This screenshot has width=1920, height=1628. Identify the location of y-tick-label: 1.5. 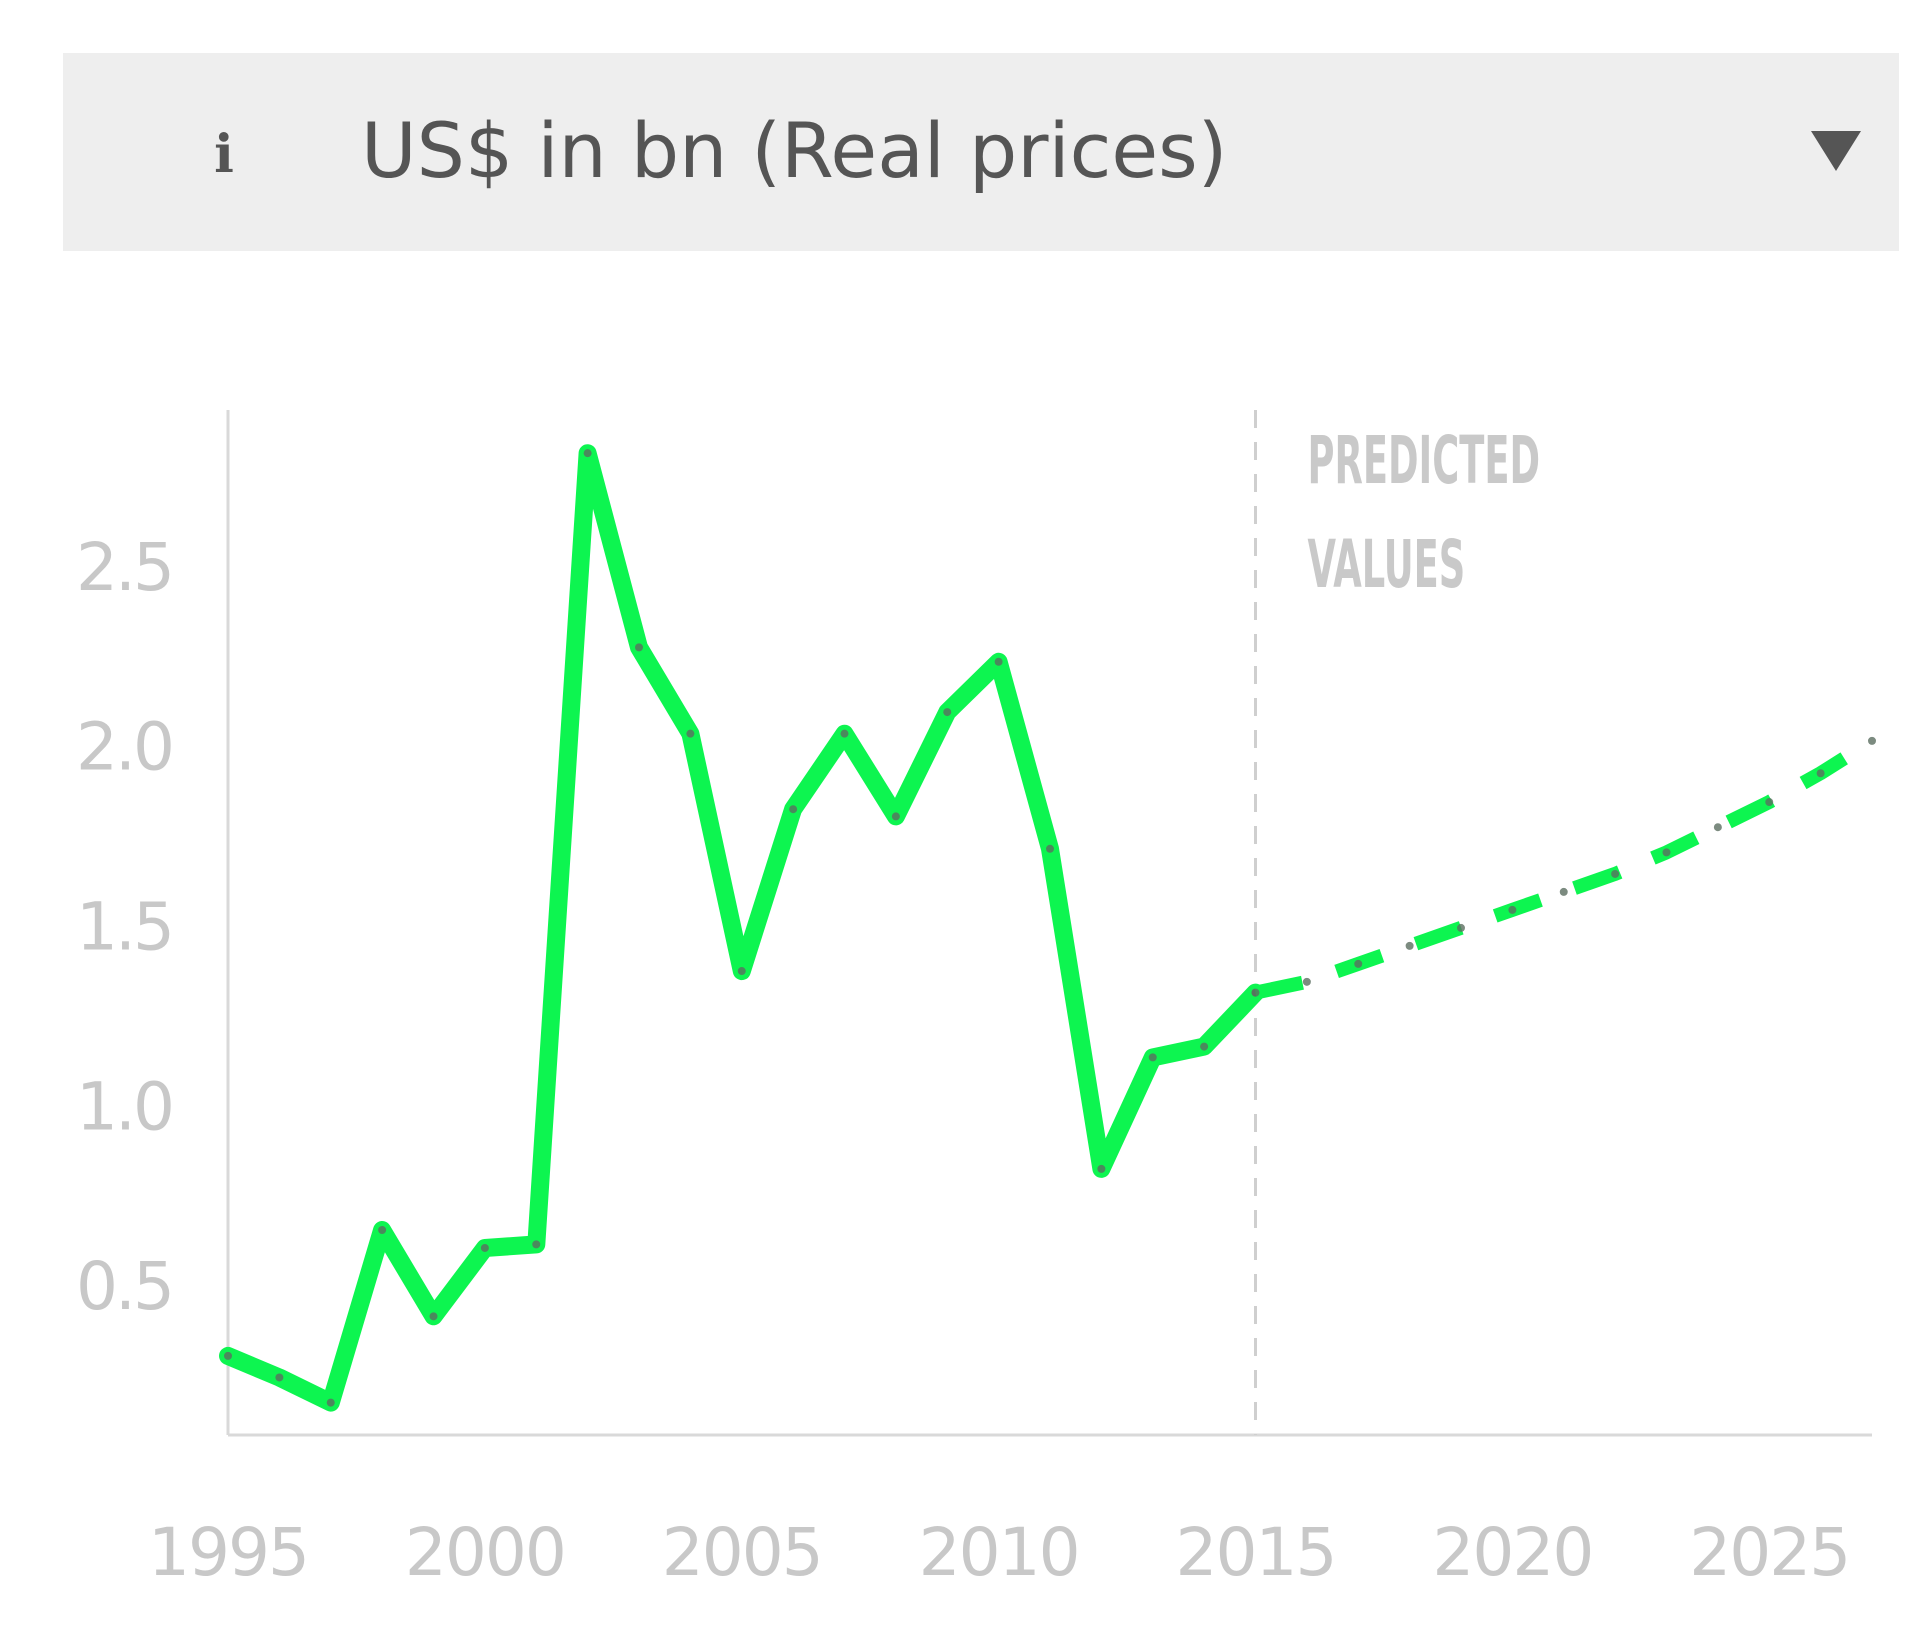
(124, 927).